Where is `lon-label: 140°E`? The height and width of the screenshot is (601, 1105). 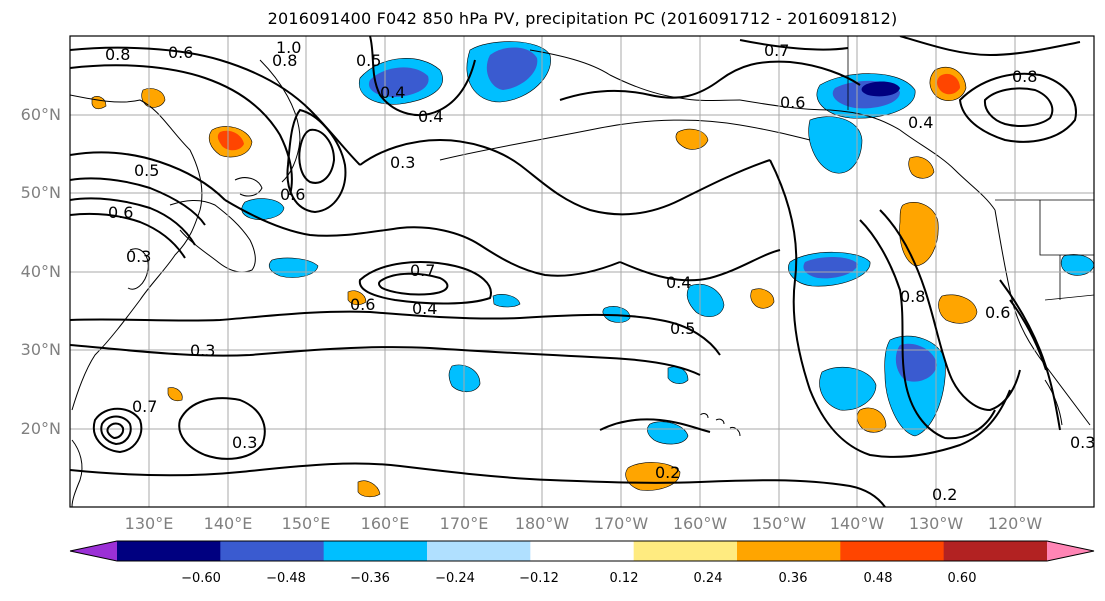 lon-label: 140°E is located at coordinates (228, 523).